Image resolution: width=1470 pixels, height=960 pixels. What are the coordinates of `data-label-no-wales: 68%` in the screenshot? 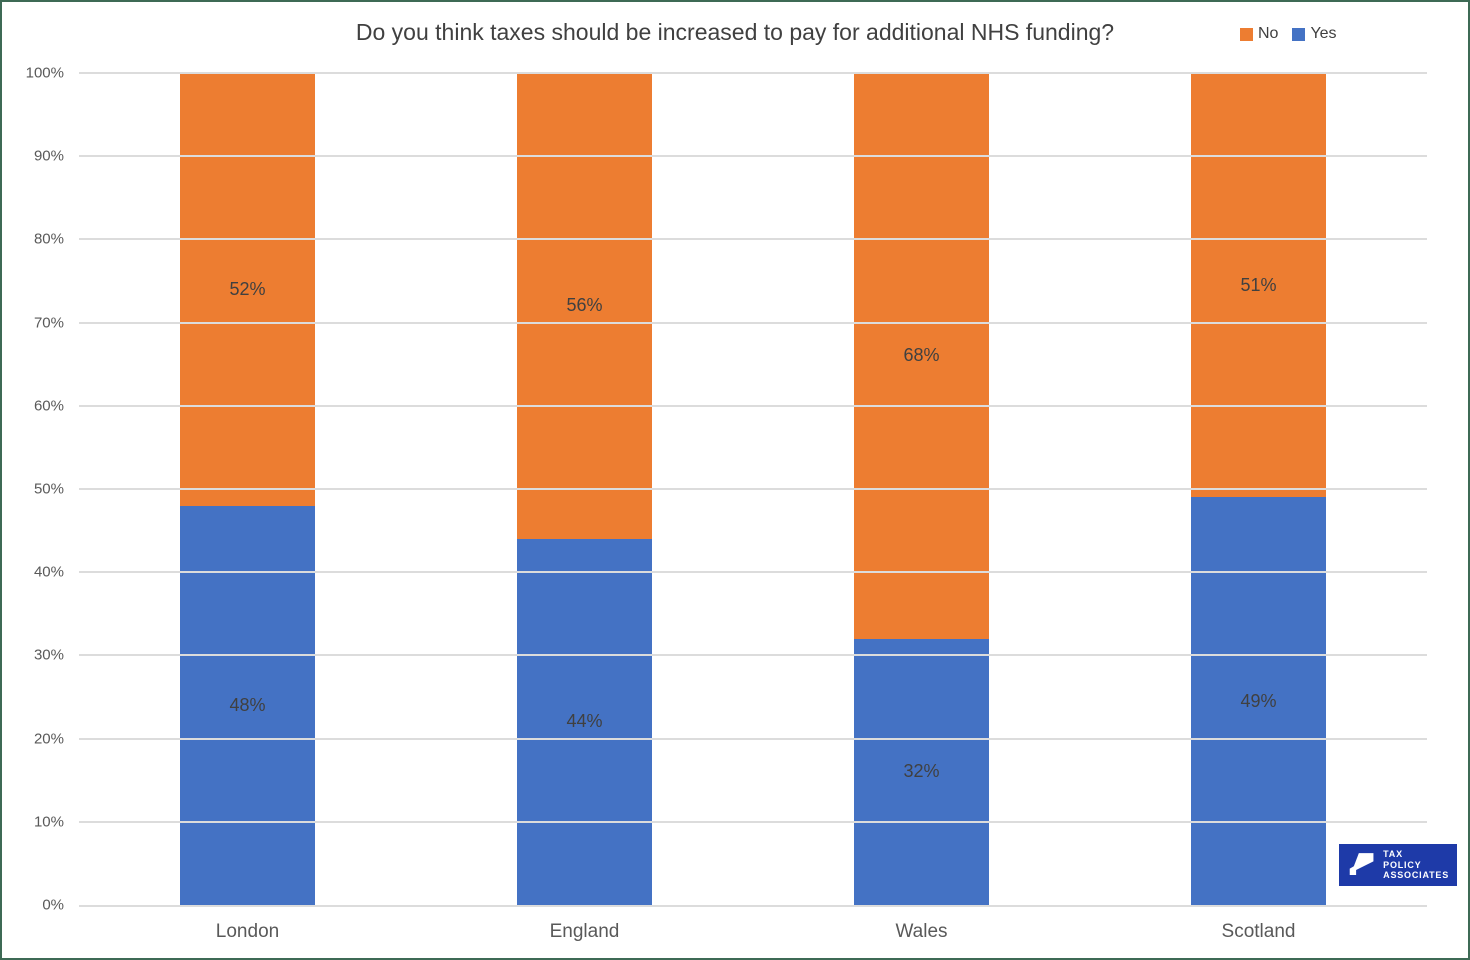 It's located at (921, 355).